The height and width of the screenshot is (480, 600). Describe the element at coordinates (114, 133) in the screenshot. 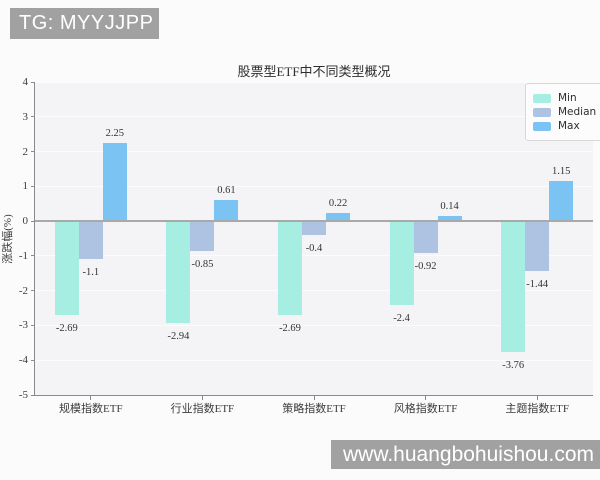

I see `bar-value-label: 2.25` at that location.